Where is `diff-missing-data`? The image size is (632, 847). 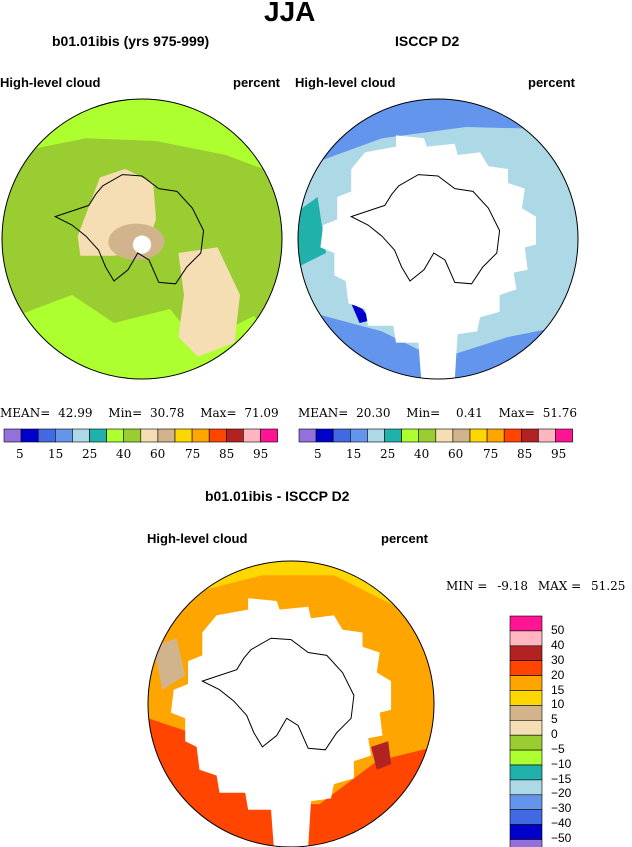
diff-missing-data is located at coordinates (281, 722).